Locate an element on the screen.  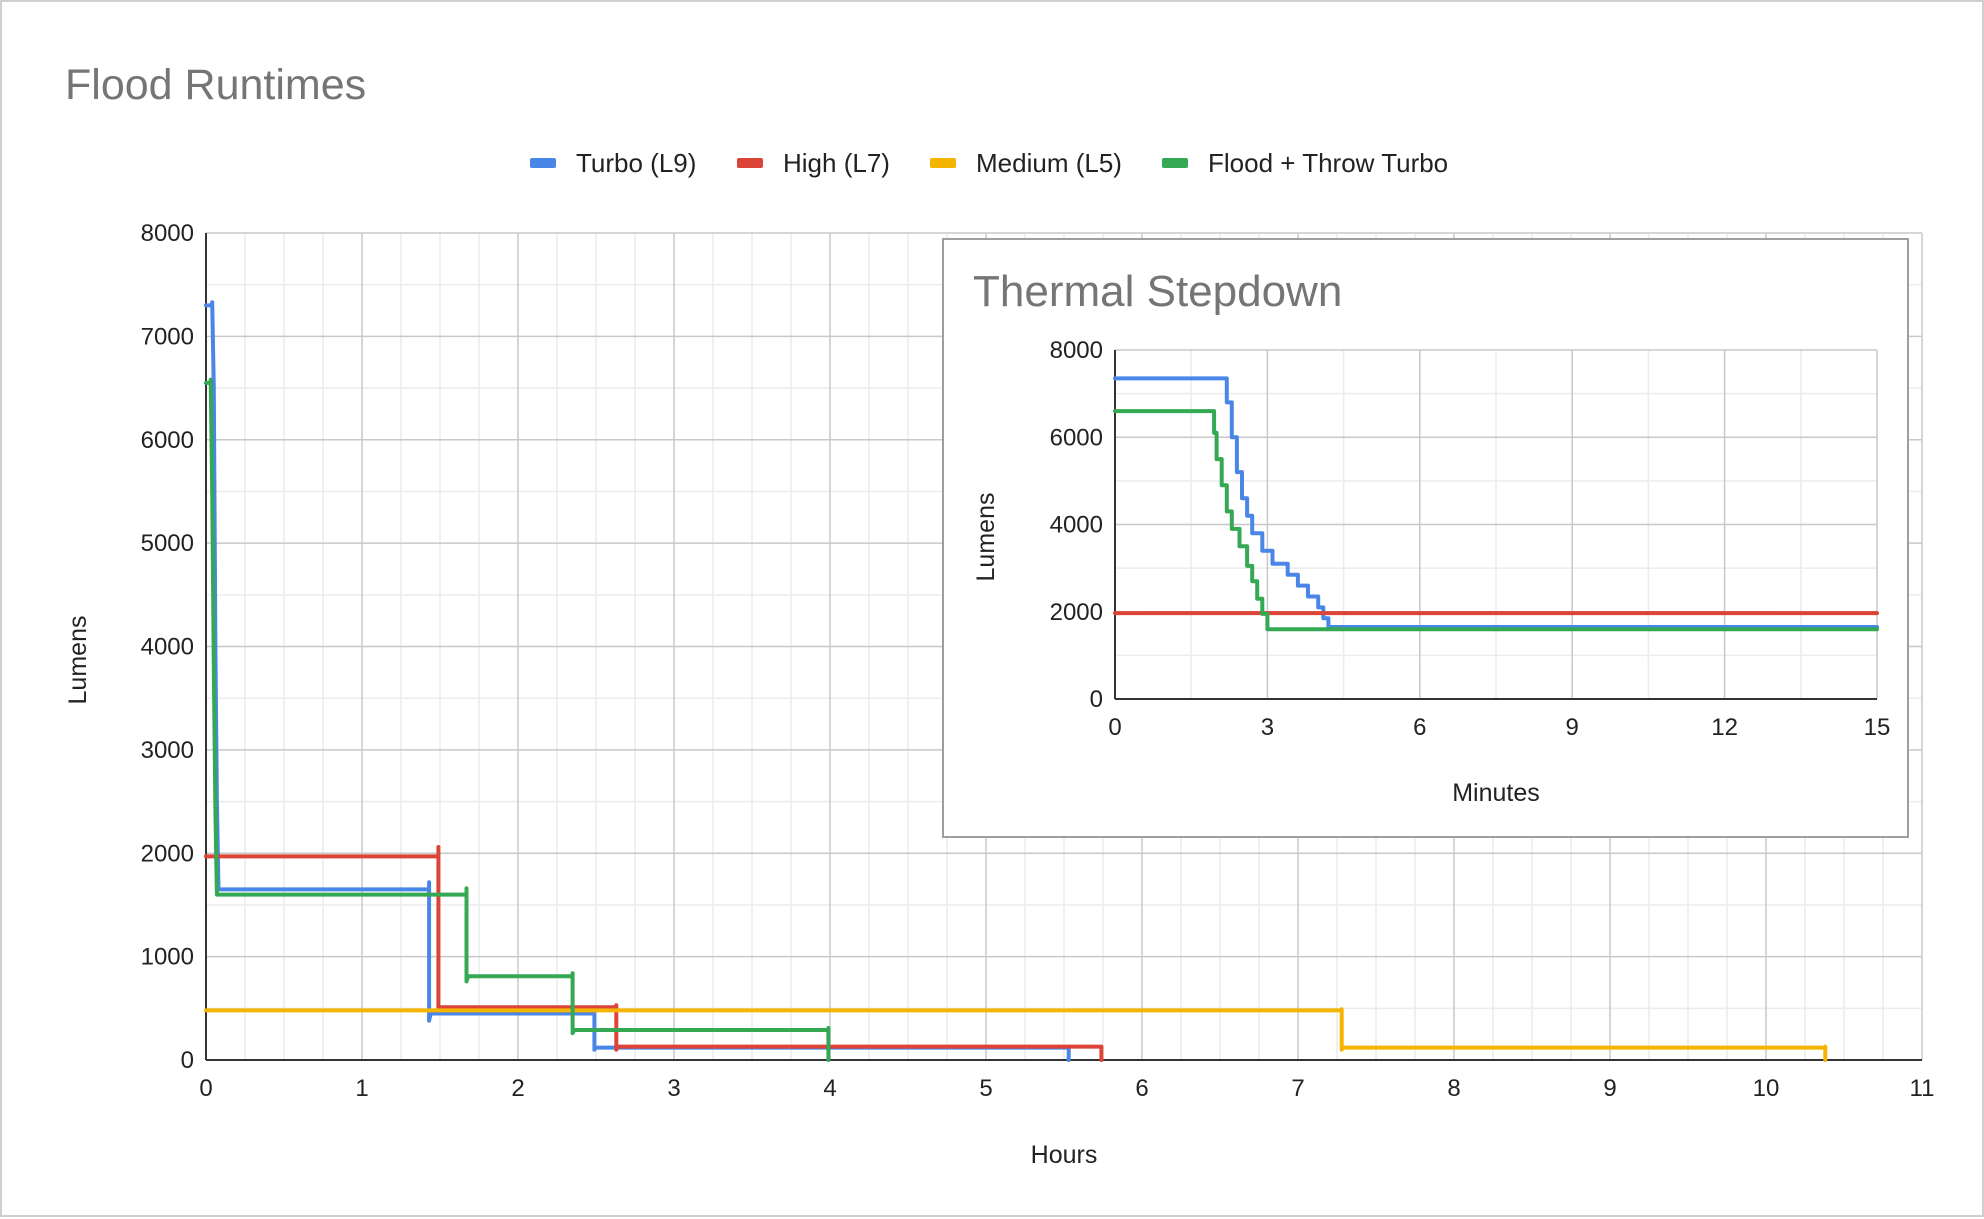
main-x-tick-label: 8 is located at coordinates (1453, 1088).